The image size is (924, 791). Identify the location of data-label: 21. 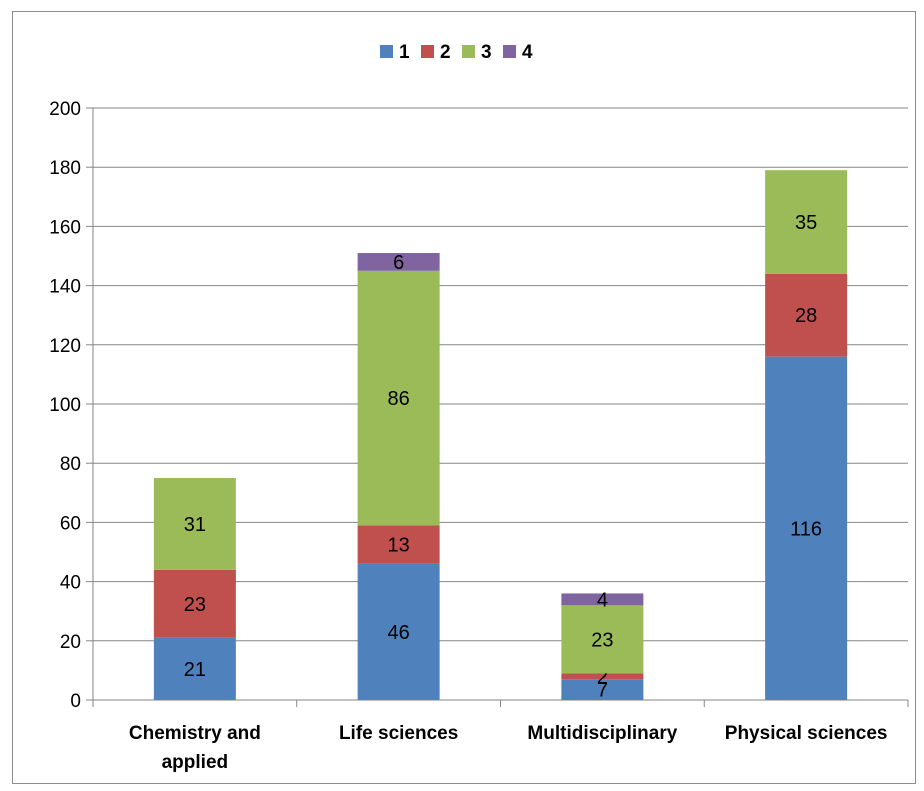
(195, 670).